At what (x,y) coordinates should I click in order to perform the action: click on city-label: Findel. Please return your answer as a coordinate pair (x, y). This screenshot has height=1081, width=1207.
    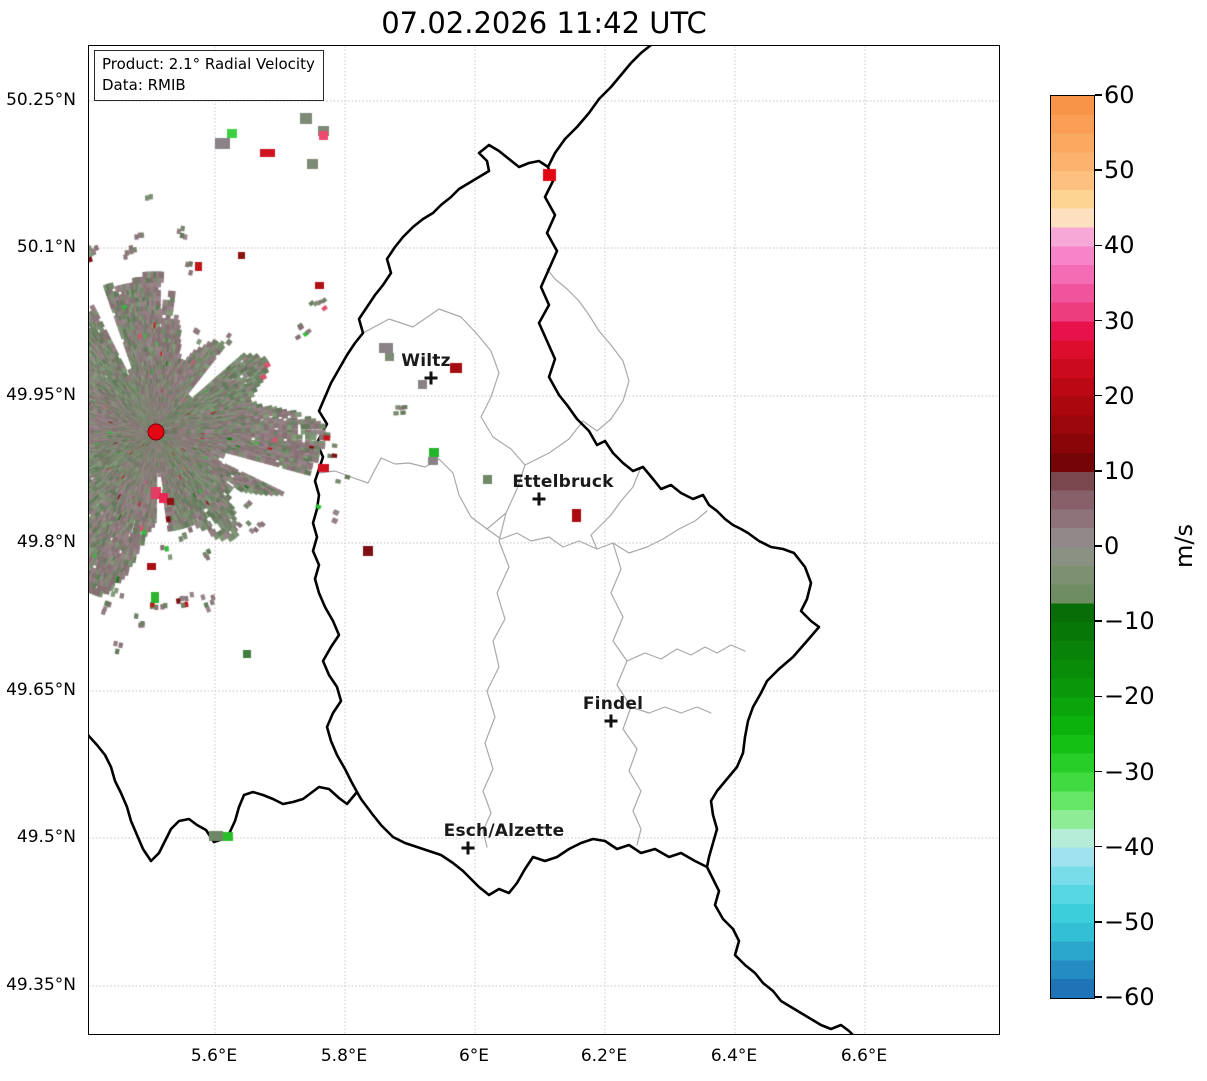
    Looking at the image, I should click on (613, 704).